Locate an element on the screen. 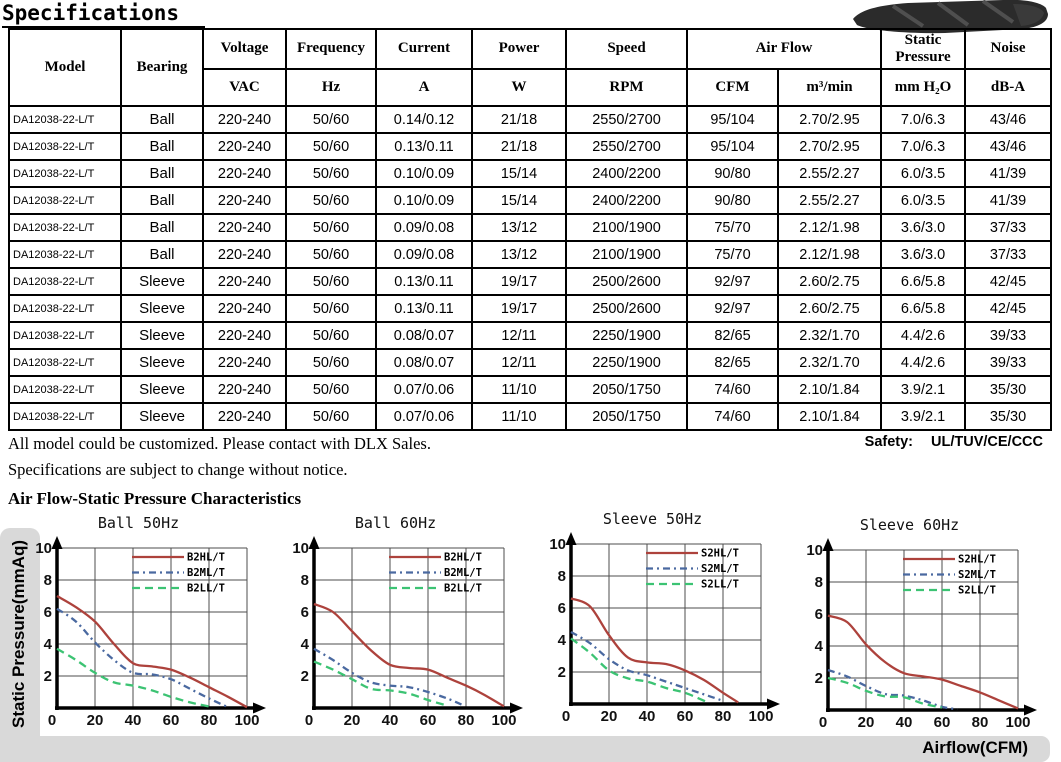 This screenshot has width=1061, height=762. page-title: Specifications is located at coordinates (104, 14).